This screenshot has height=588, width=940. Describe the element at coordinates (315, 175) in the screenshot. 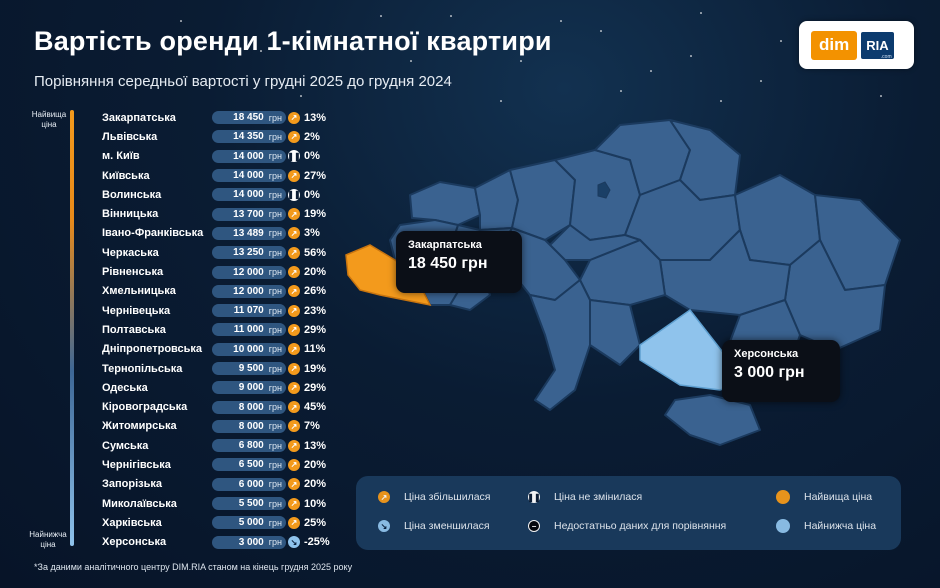

I see `change-percent: 27%` at that location.